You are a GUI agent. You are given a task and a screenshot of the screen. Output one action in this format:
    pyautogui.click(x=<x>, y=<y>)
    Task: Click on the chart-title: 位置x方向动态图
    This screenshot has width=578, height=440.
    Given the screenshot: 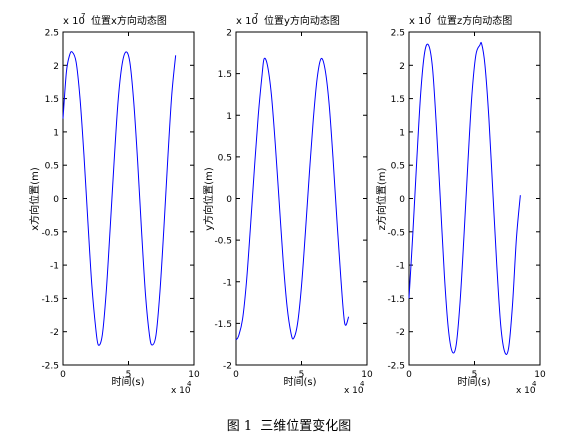 What is the action you would take?
    pyautogui.click(x=129, y=20)
    